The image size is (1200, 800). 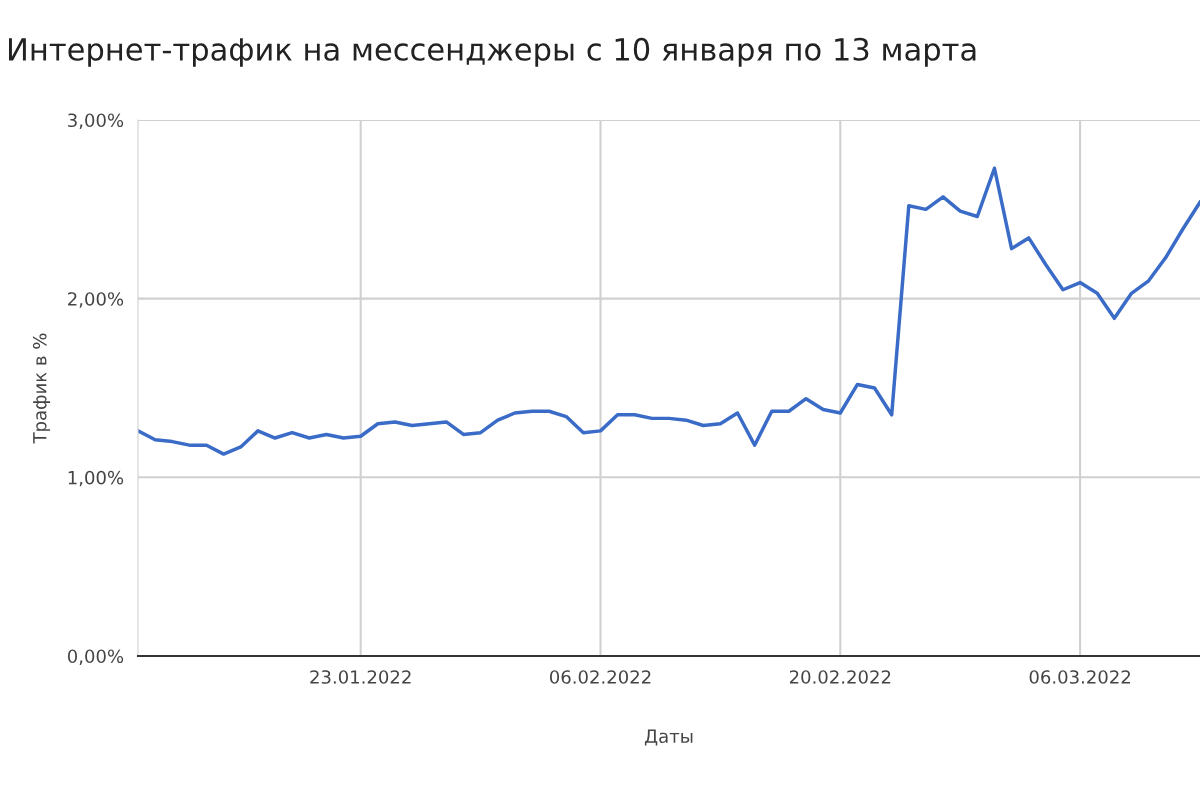 I want to click on x-tick-label: 23.01.2022, so click(x=360, y=677).